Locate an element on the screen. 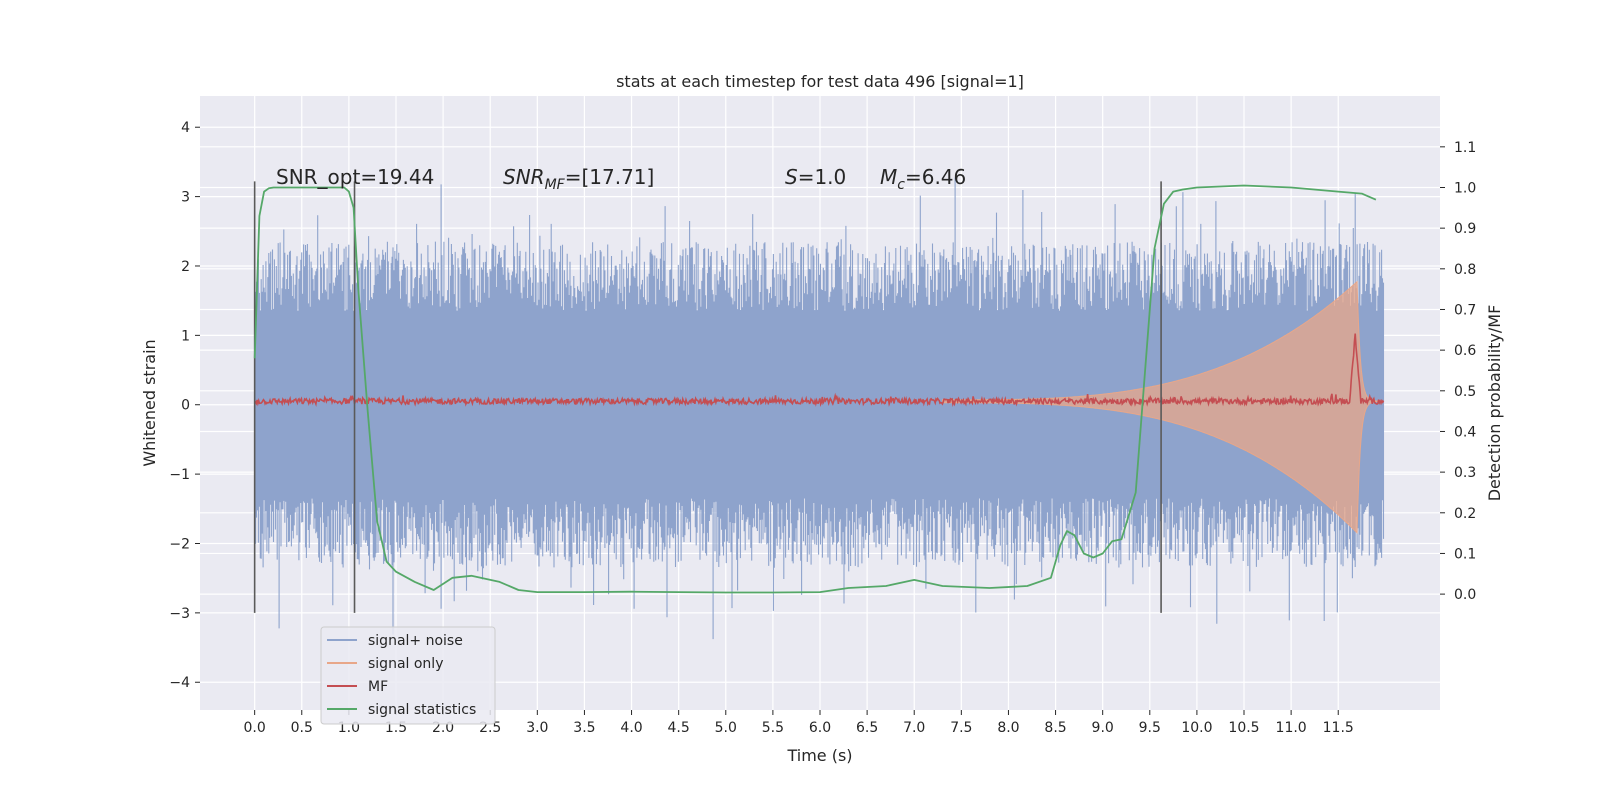  annotation-s: S=1.0 is located at coordinates (815, 177).